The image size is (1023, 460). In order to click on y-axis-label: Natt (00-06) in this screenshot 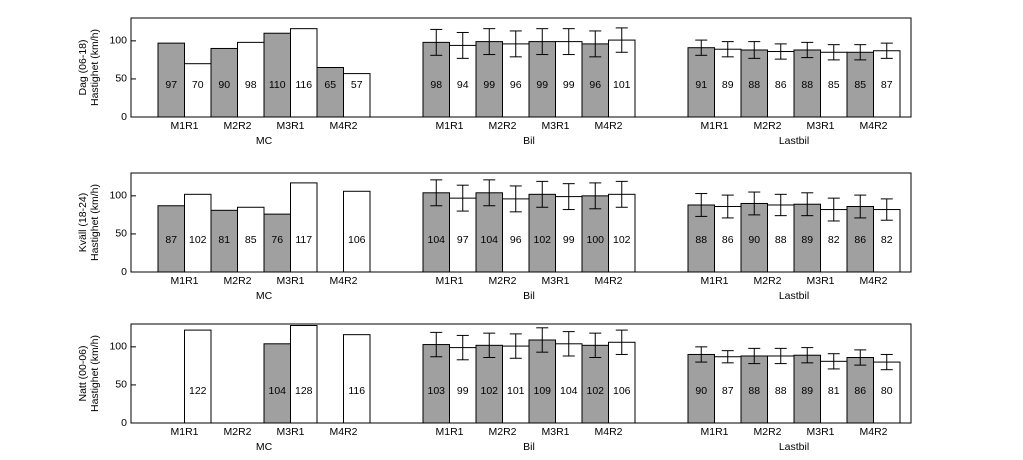, I will do `click(83, 373)`.